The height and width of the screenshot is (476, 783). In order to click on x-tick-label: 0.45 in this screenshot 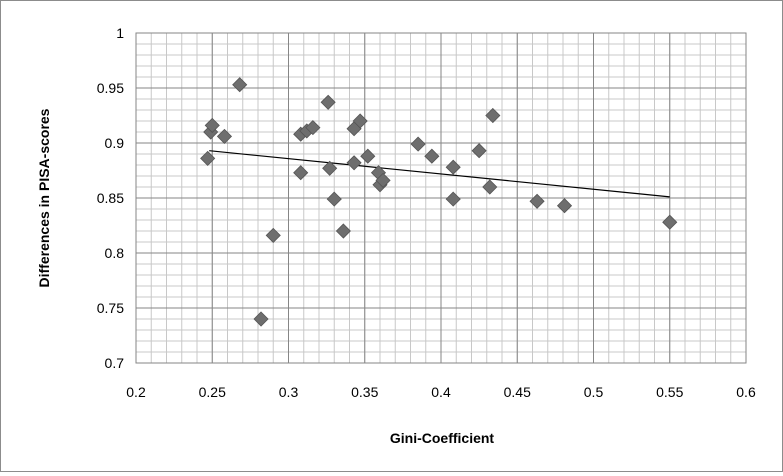, I will do `click(517, 392)`.